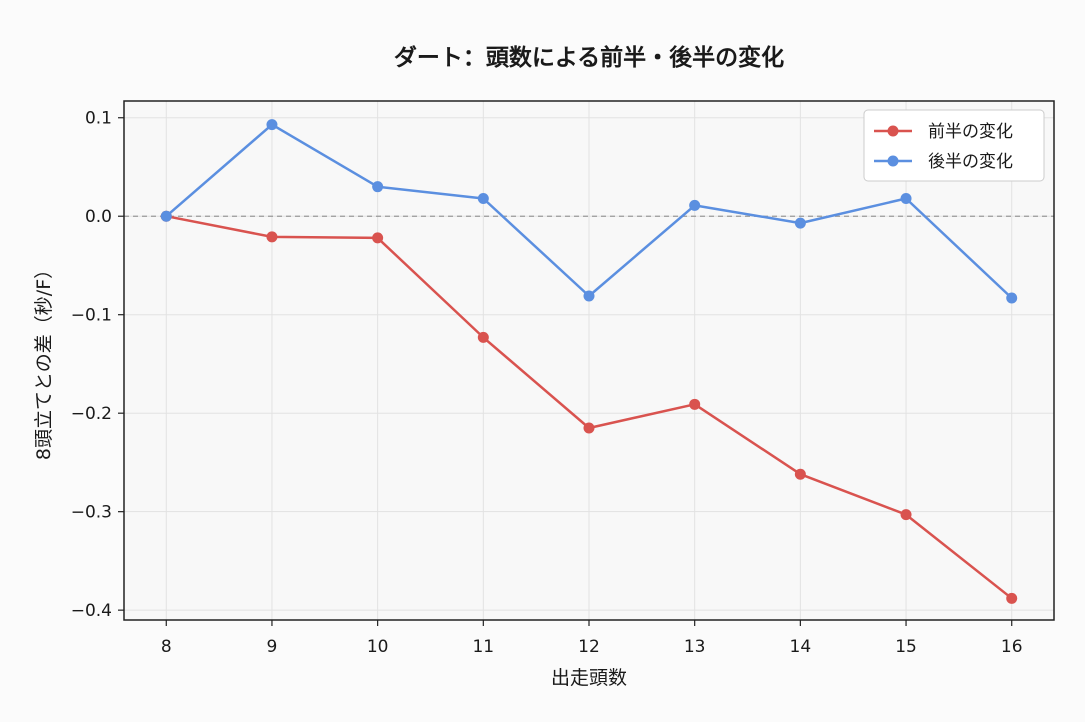 This screenshot has width=1085, height=722. Describe the element at coordinates (893, 131) in the screenshot. I see `legend-marker-front` at that location.